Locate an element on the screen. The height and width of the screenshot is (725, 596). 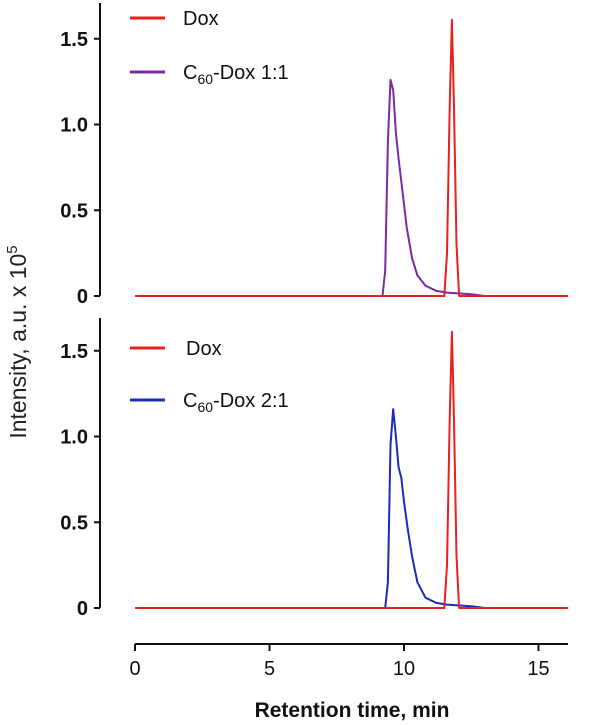
x-tick-label: 5 is located at coordinates (269, 669).